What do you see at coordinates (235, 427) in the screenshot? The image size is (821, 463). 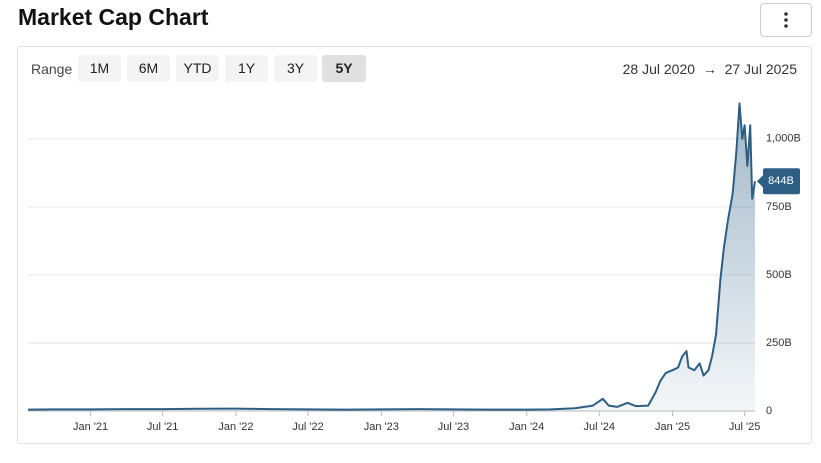 I see `x-tick-label: Jan '22` at bounding box center [235, 427].